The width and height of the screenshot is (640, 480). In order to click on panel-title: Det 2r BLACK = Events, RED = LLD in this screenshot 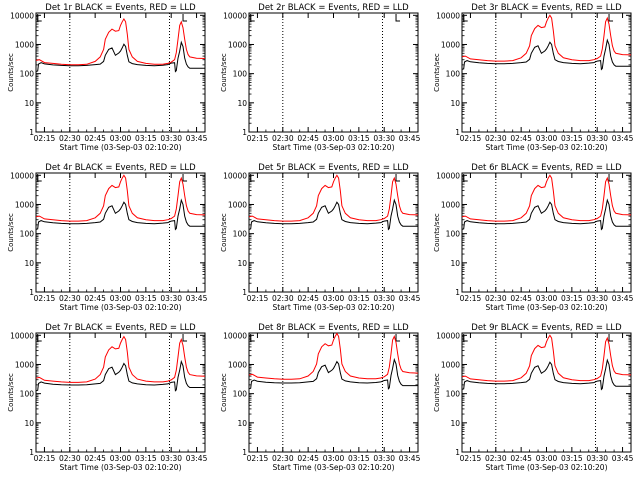, I will do `click(333, 8)`.